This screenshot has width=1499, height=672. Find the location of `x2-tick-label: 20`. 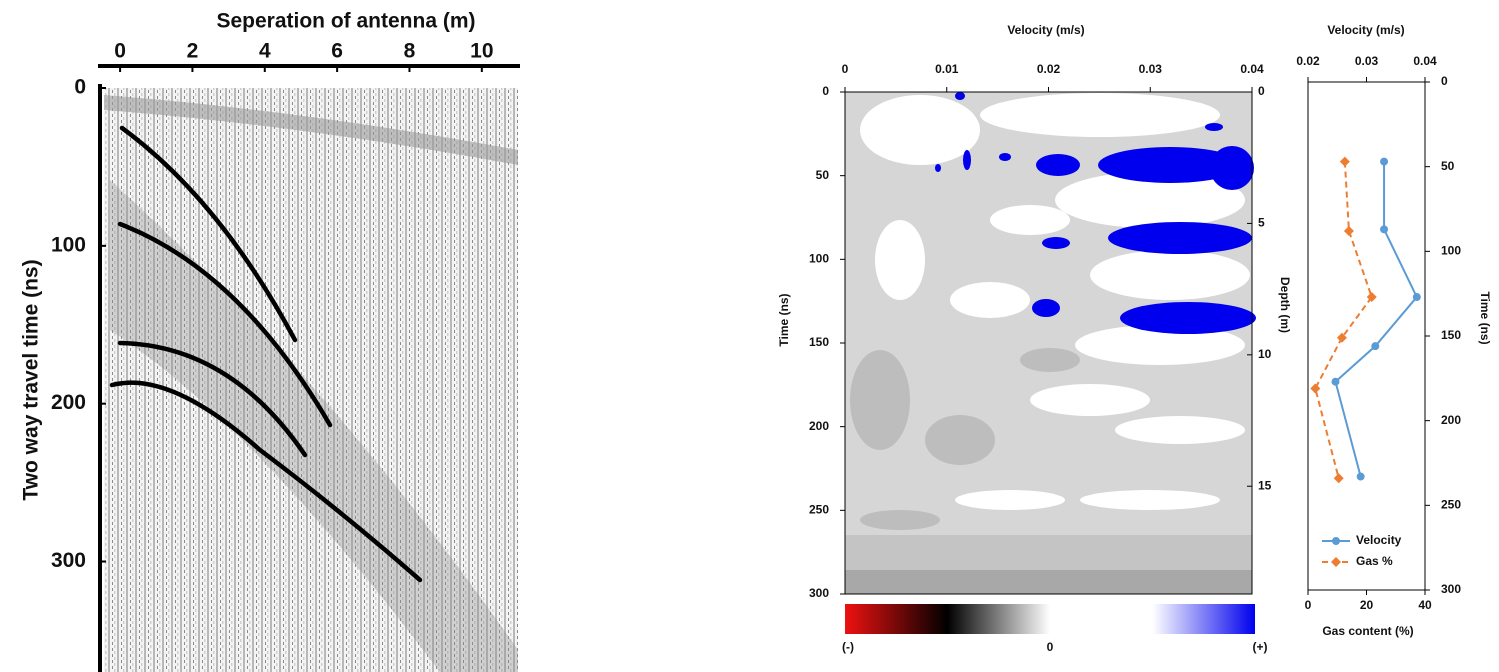

x2-tick-label: 20 is located at coordinates (1367, 605).